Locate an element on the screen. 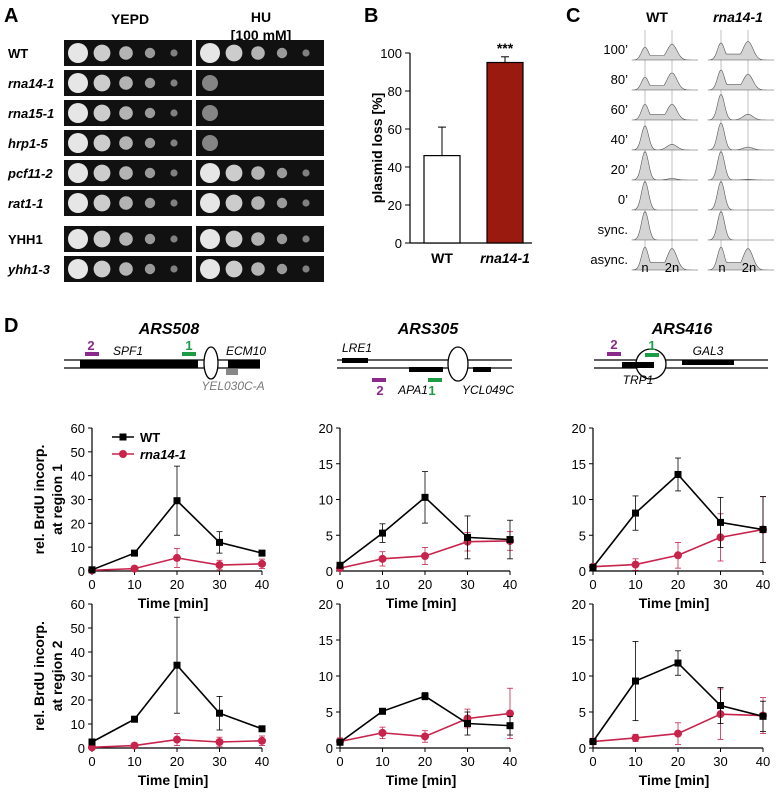  schematic-ars508: ARS508 2 1 SPF1 ECM10 YEL030C-A is located at coordinates (165, 357).